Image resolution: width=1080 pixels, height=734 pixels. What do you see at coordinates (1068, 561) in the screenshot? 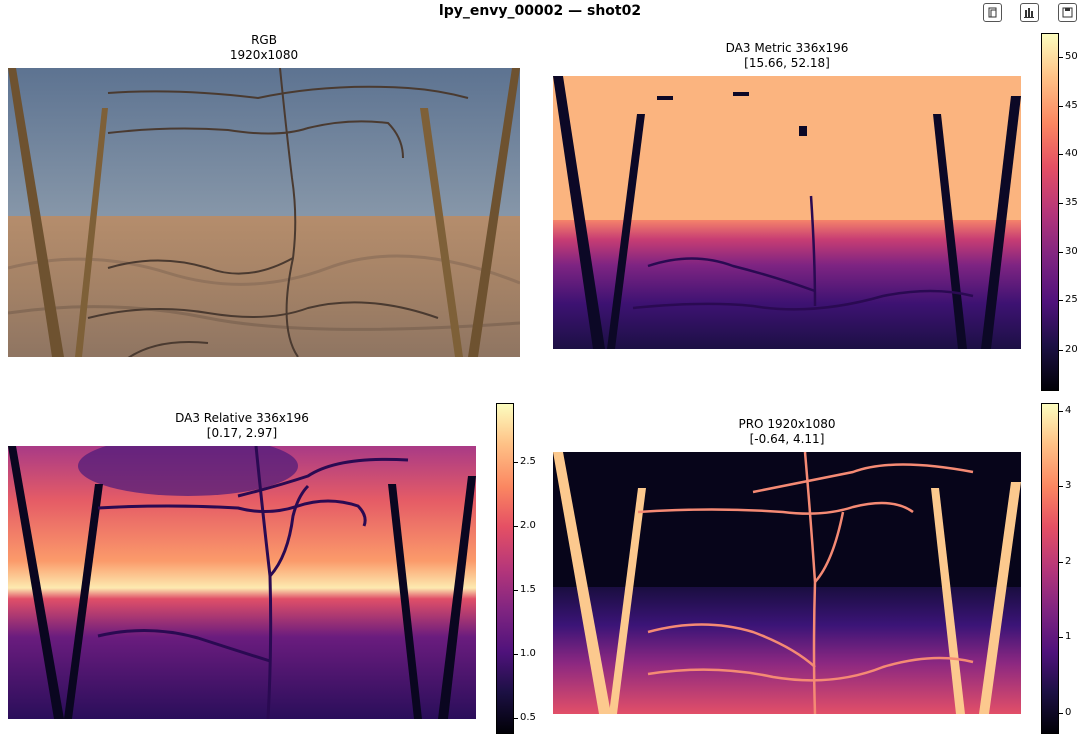
I see `pro-tick: 2` at bounding box center [1068, 561].